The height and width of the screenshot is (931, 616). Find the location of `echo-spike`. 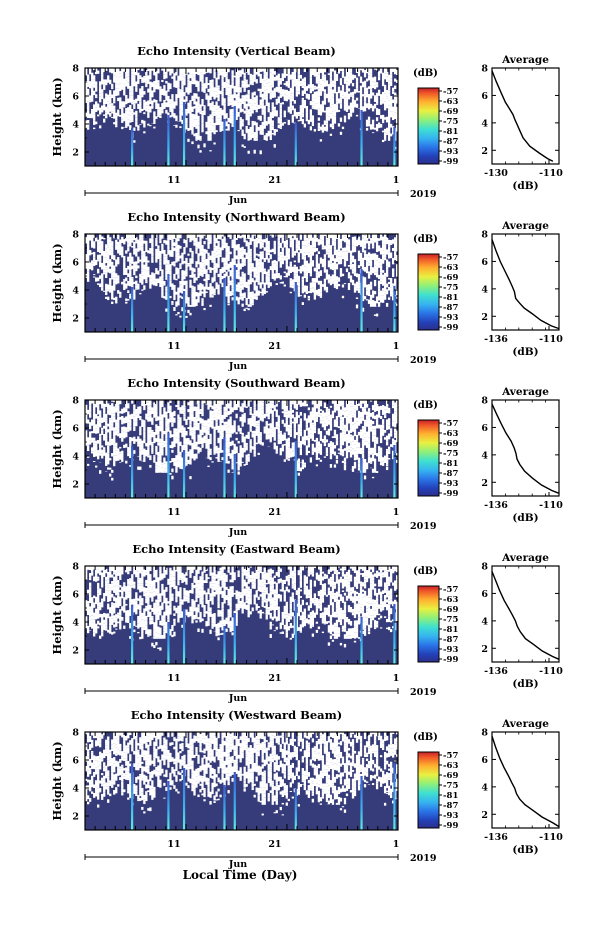

echo-spike is located at coordinates (168, 140).